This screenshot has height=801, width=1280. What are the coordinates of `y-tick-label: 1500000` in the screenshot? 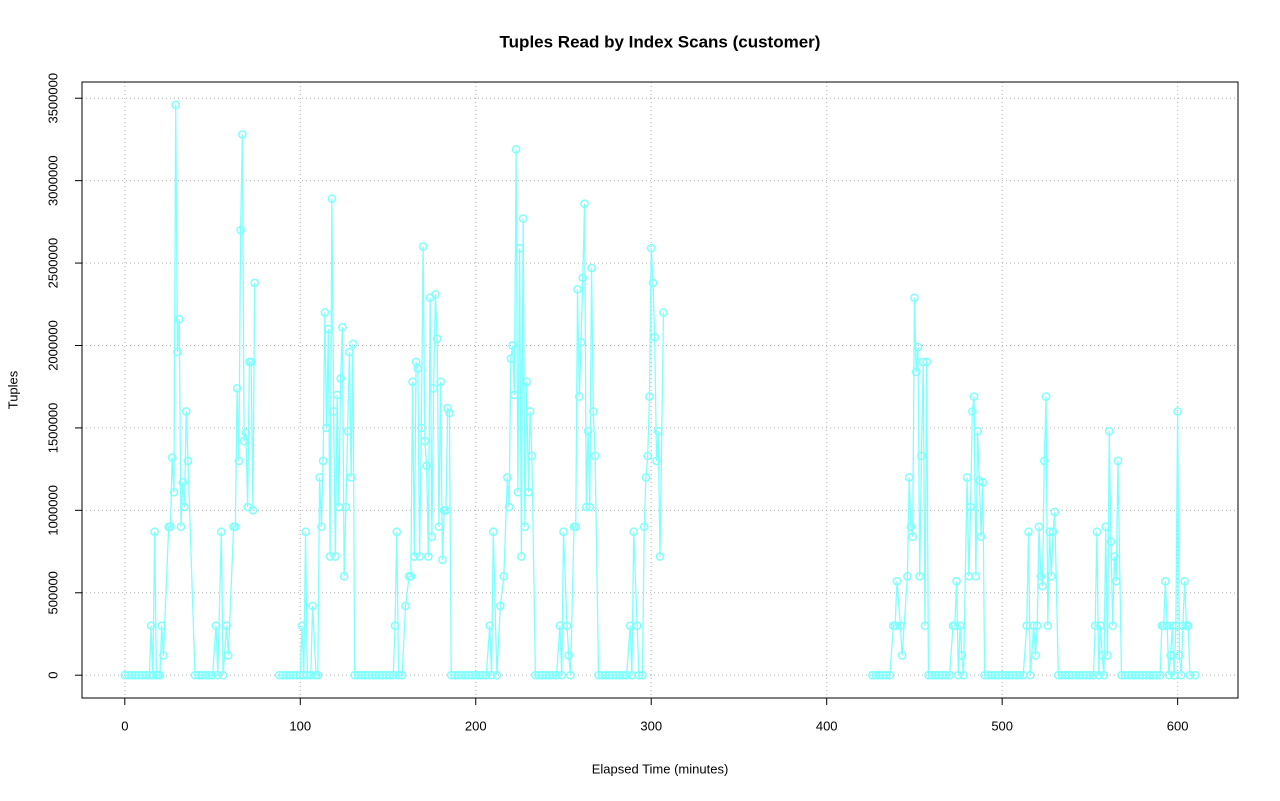 It's located at (52, 428).